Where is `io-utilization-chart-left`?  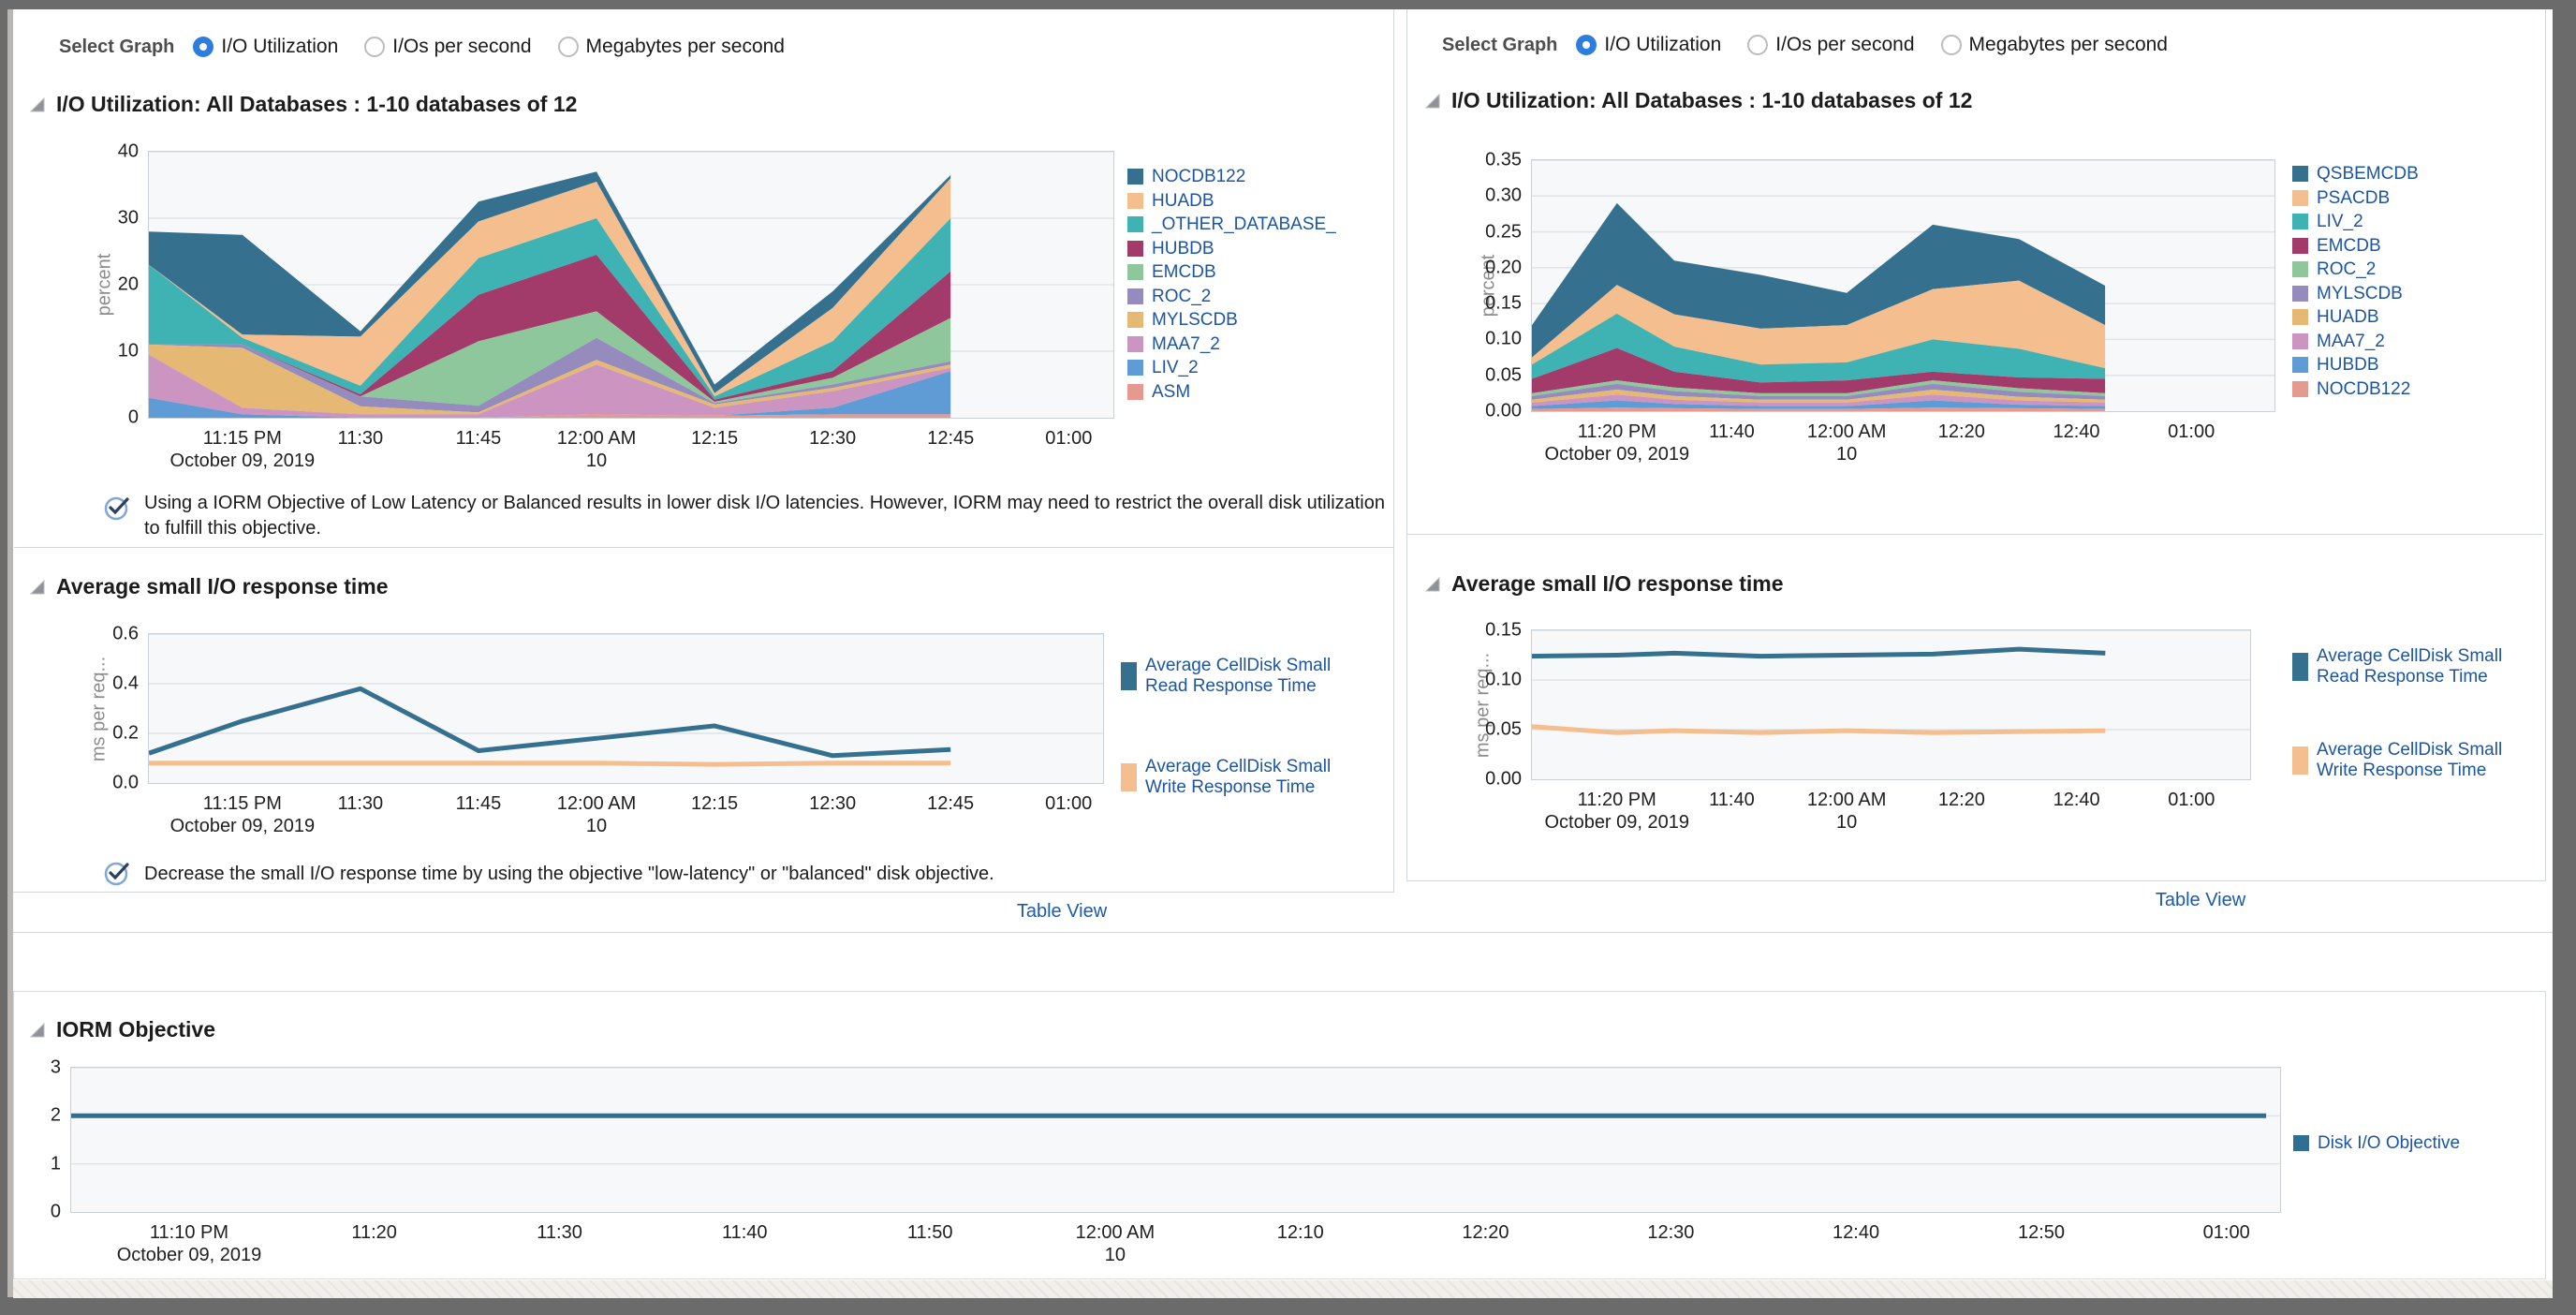 io-utilization-chart-left is located at coordinates (631, 285).